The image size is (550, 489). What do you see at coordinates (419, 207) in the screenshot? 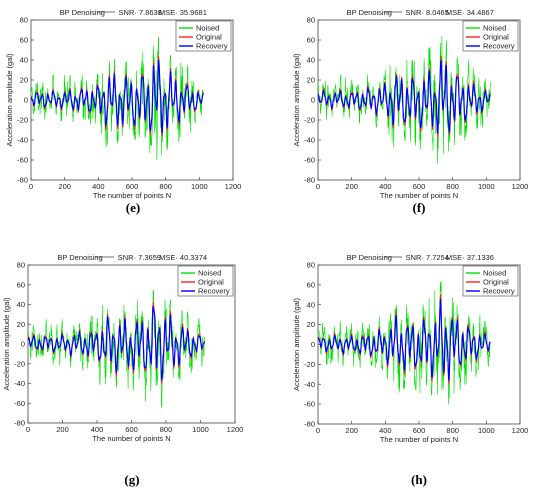
I see `panel-caption: (f)` at bounding box center [419, 207].